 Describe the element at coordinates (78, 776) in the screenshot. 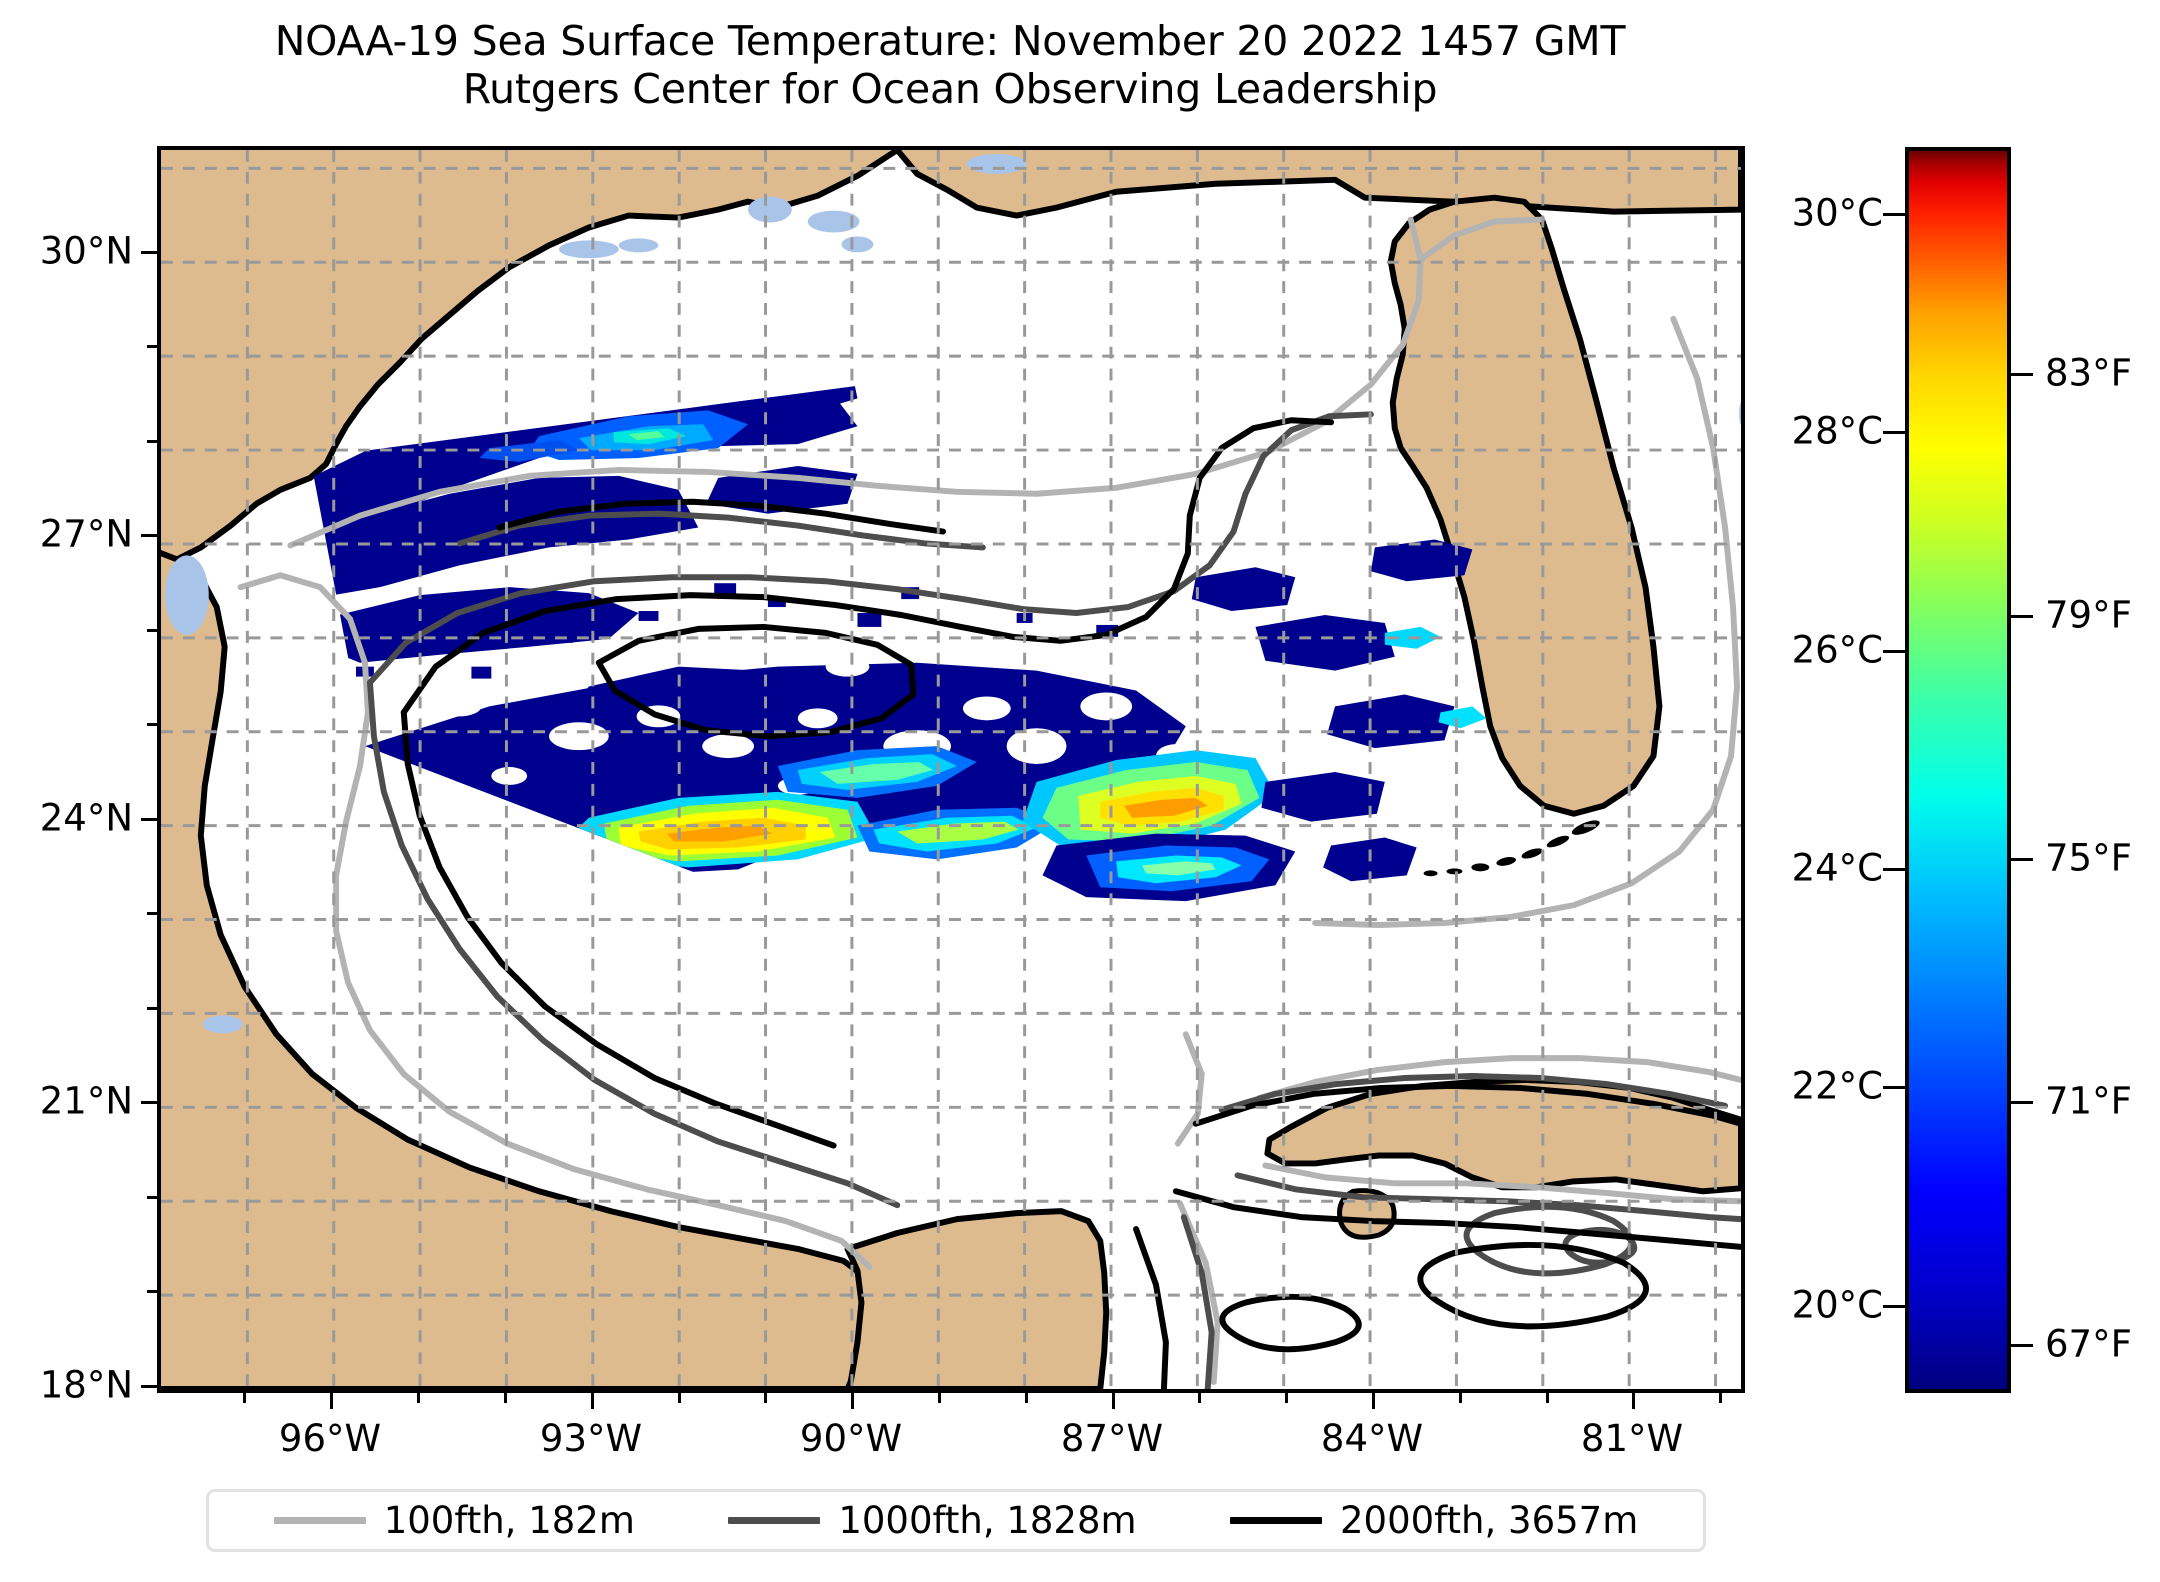

I see `y-axis-labels: 30°N 27°N 24°N 21°N 18°N` at that location.